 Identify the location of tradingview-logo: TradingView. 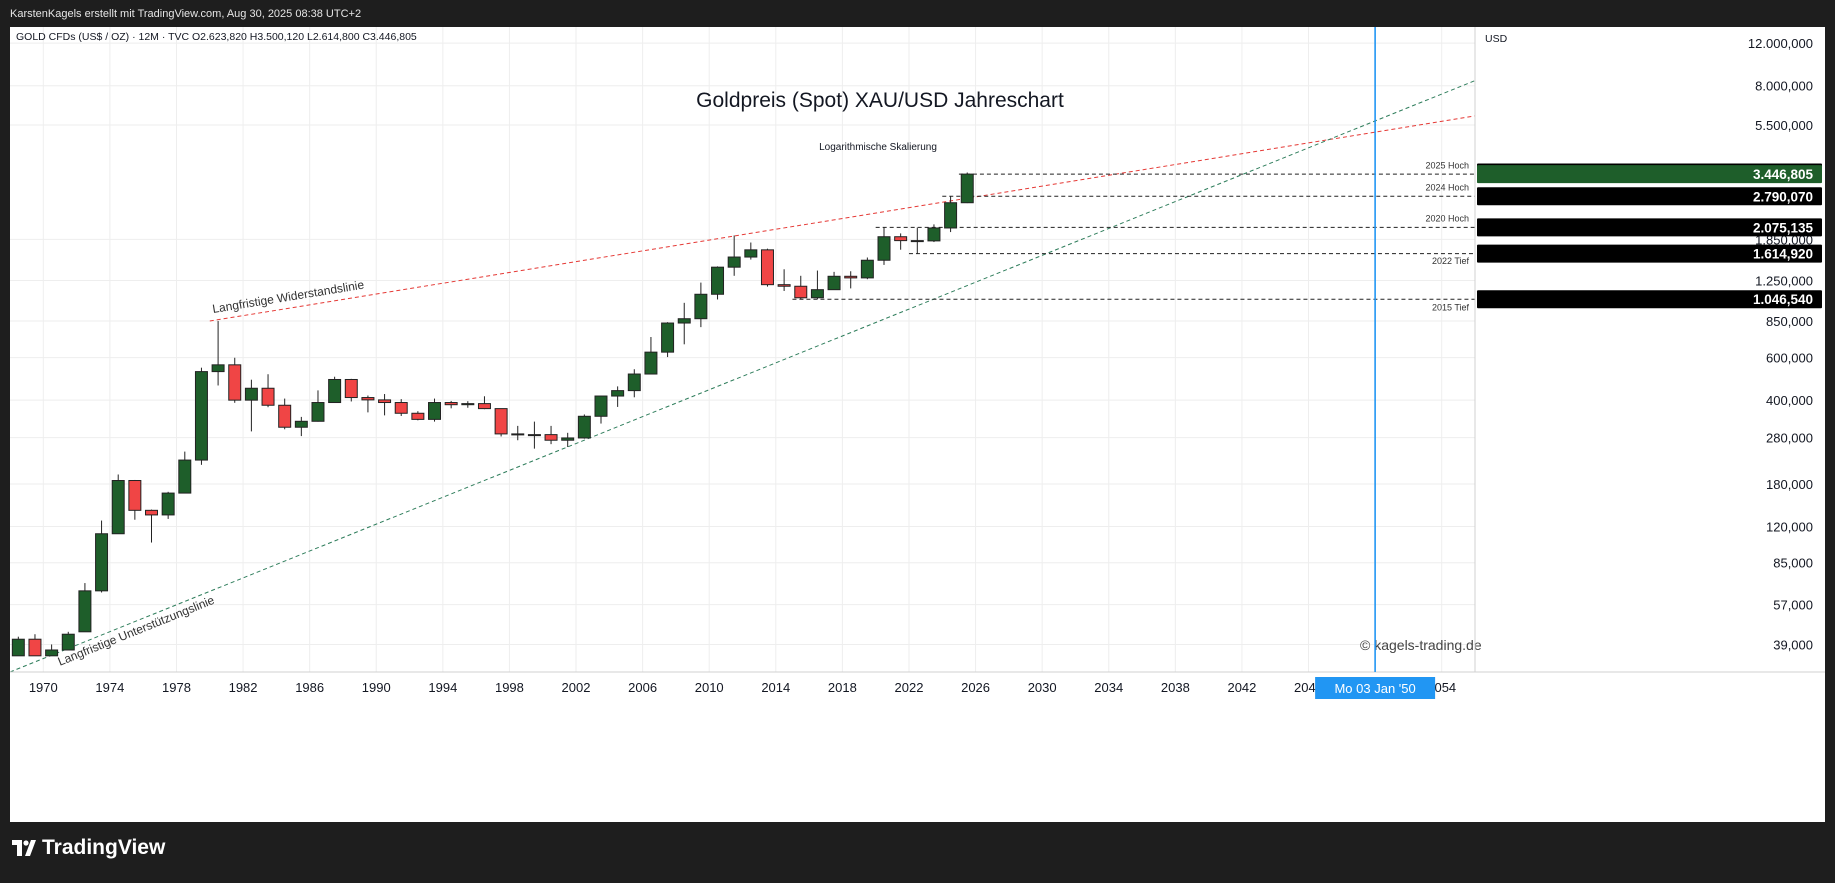
(88, 848).